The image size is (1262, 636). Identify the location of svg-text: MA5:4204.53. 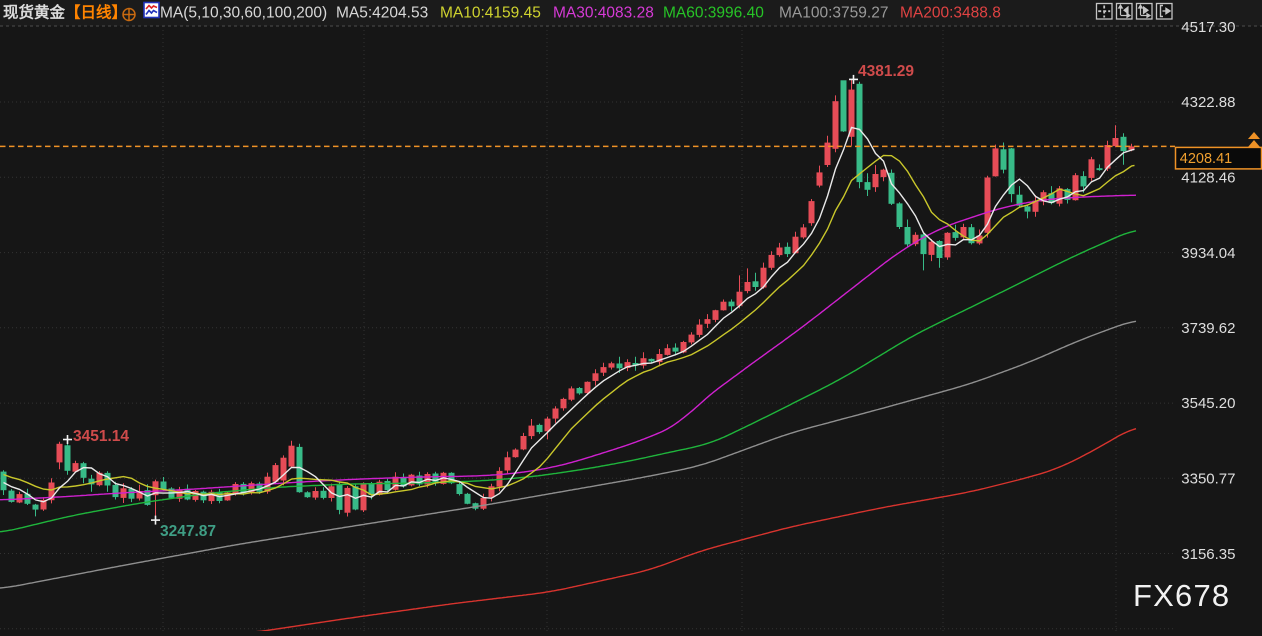
(382, 13).